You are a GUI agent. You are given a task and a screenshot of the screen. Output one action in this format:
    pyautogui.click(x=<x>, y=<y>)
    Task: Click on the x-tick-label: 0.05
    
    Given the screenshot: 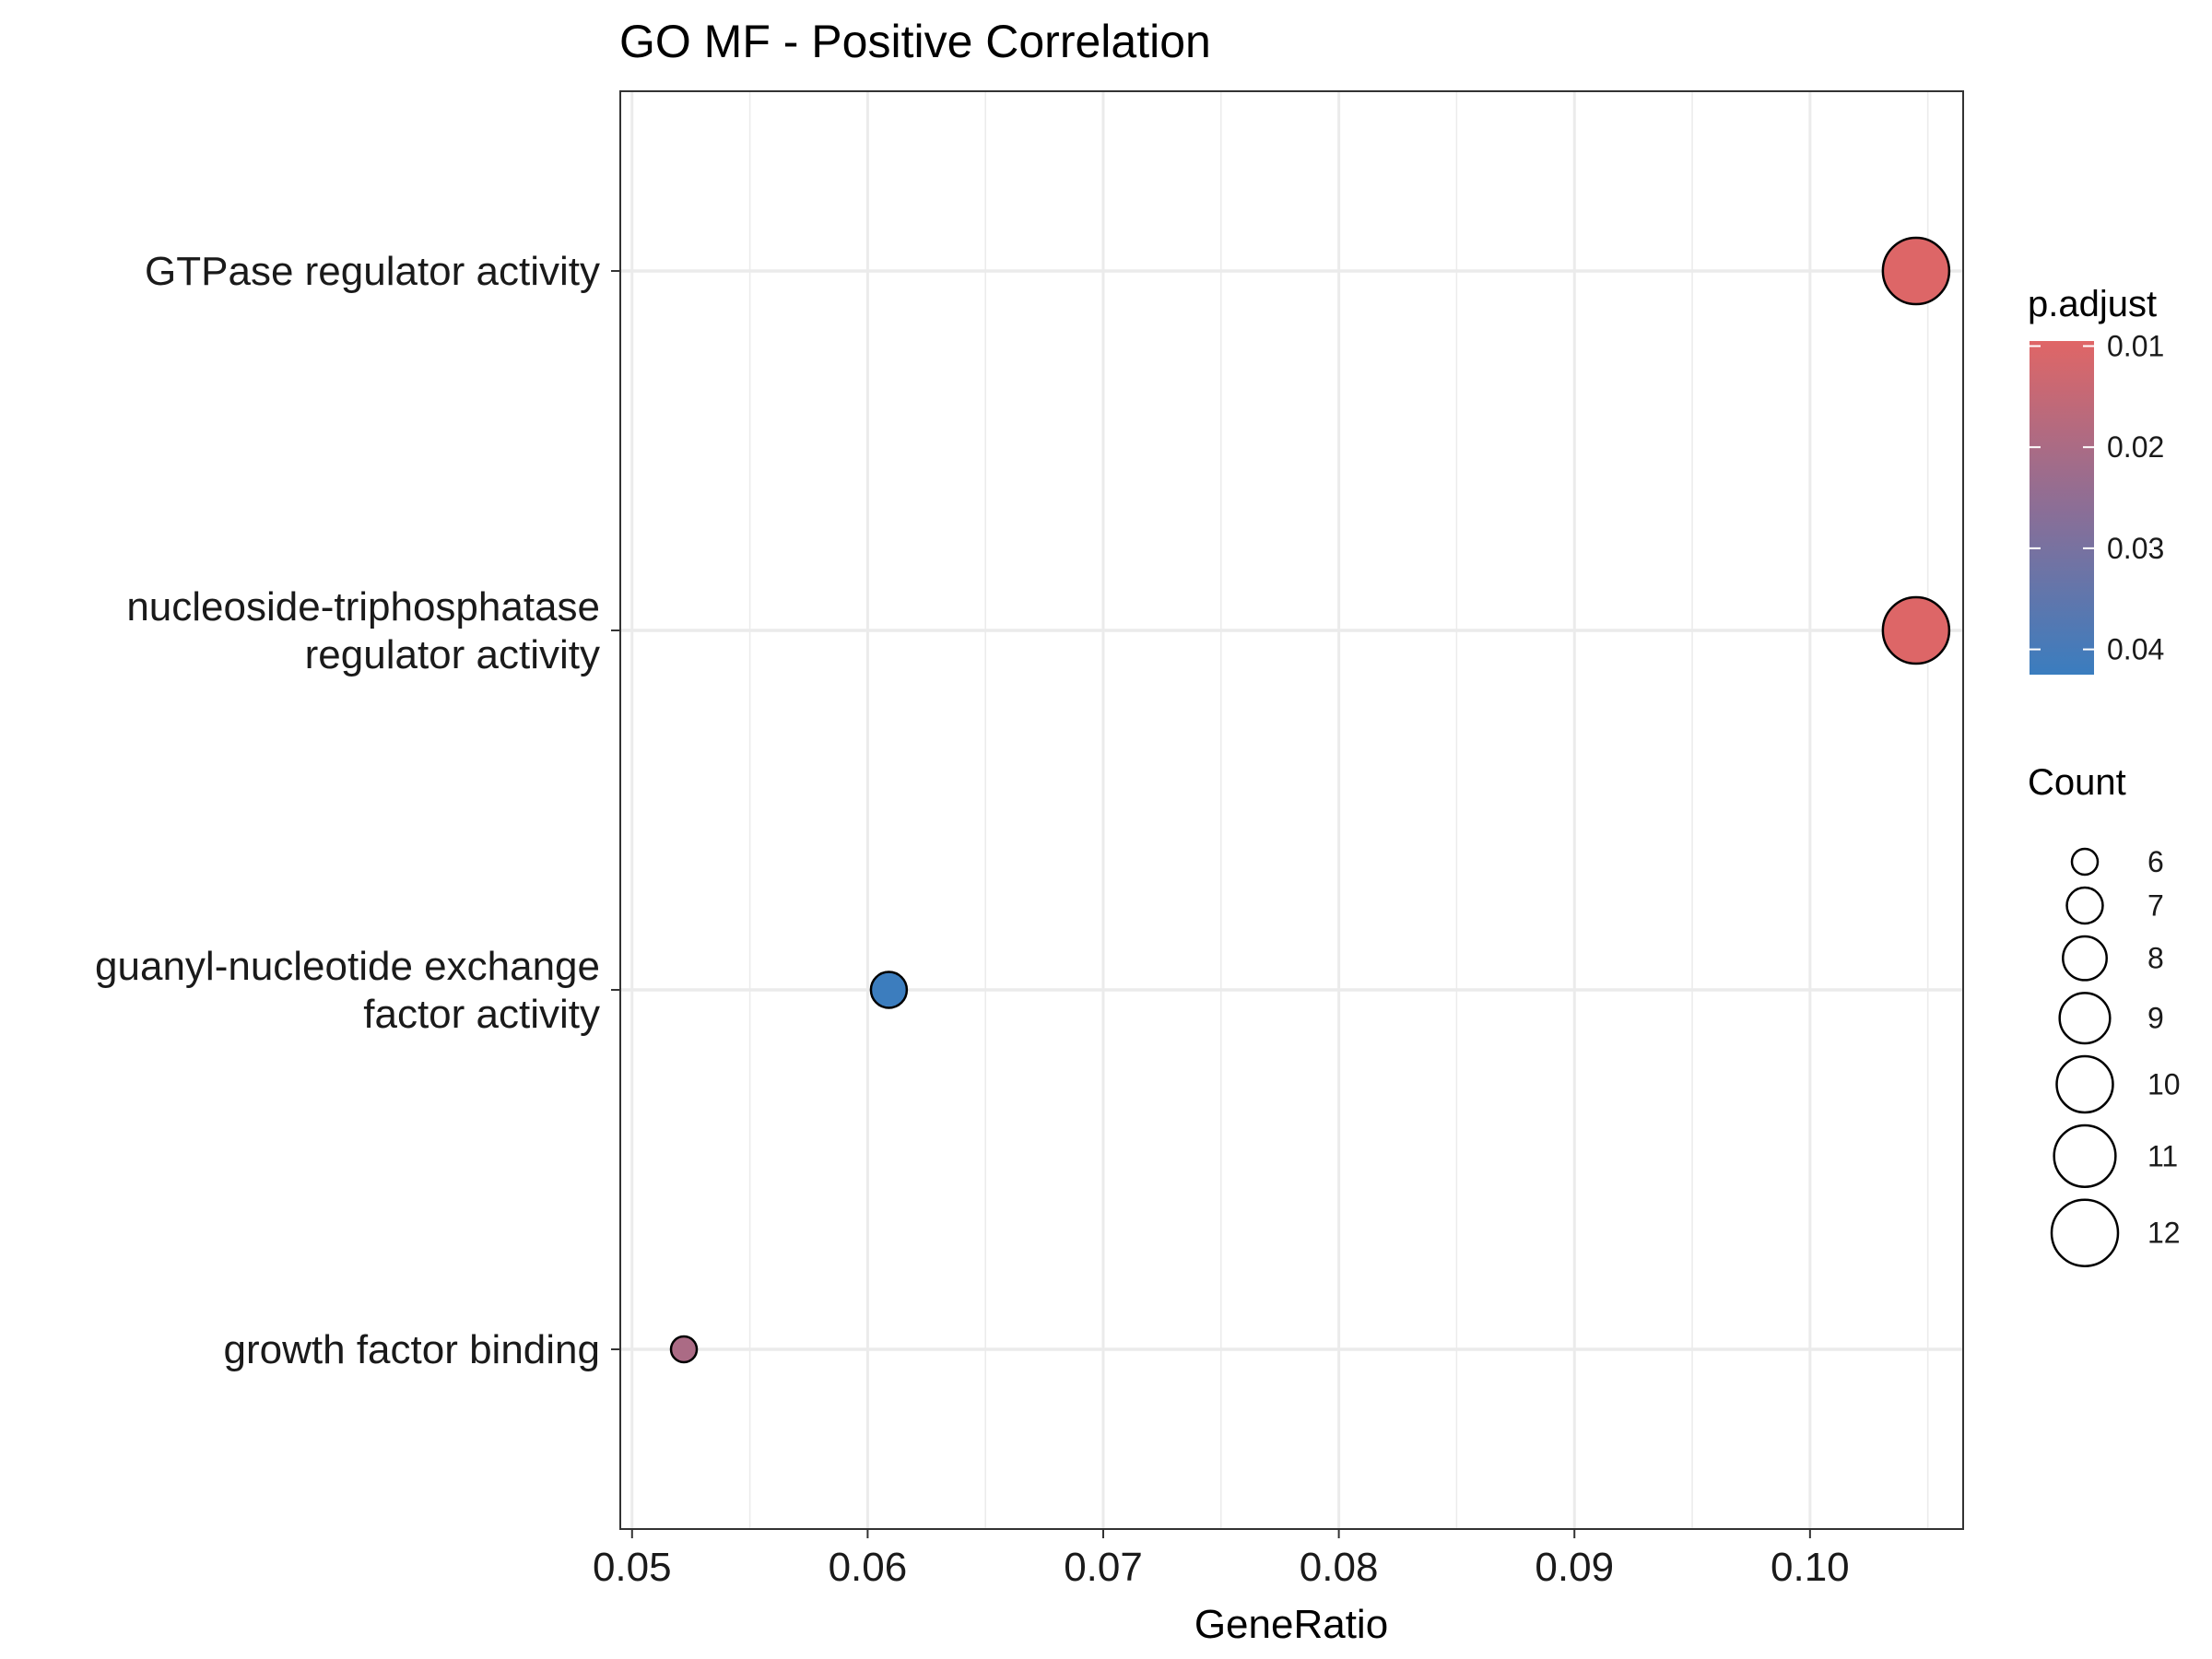 What is the action you would take?
    pyautogui.click(x=632, y=1567)
    